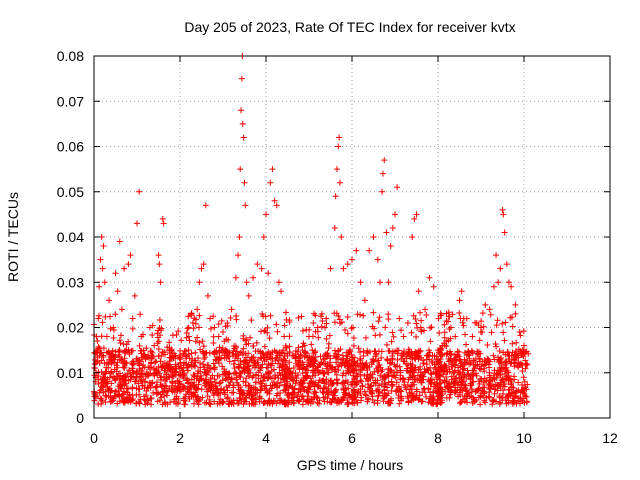 Image resolution: width=640 pixels, height=480 pixels. I want to click on y-axis-label: ROTI / TECUs, so click(13, 237).